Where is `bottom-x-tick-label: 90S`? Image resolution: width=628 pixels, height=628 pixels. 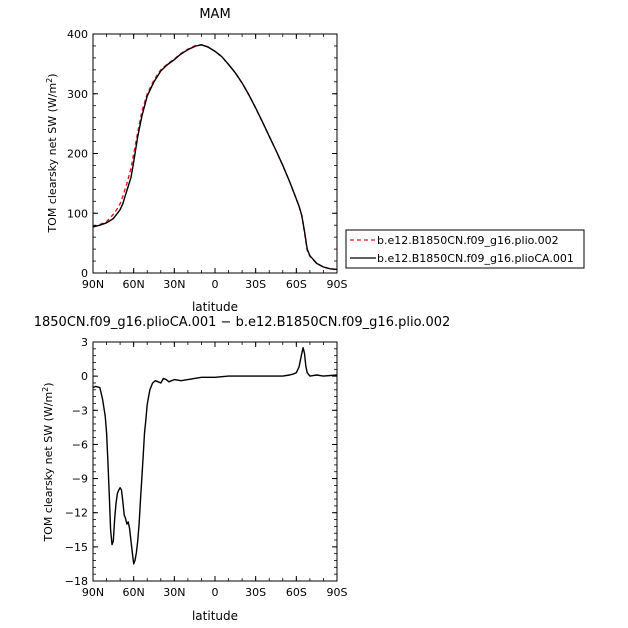
bottom-x-tick-label: 90S is located at coordinates (337, 592).